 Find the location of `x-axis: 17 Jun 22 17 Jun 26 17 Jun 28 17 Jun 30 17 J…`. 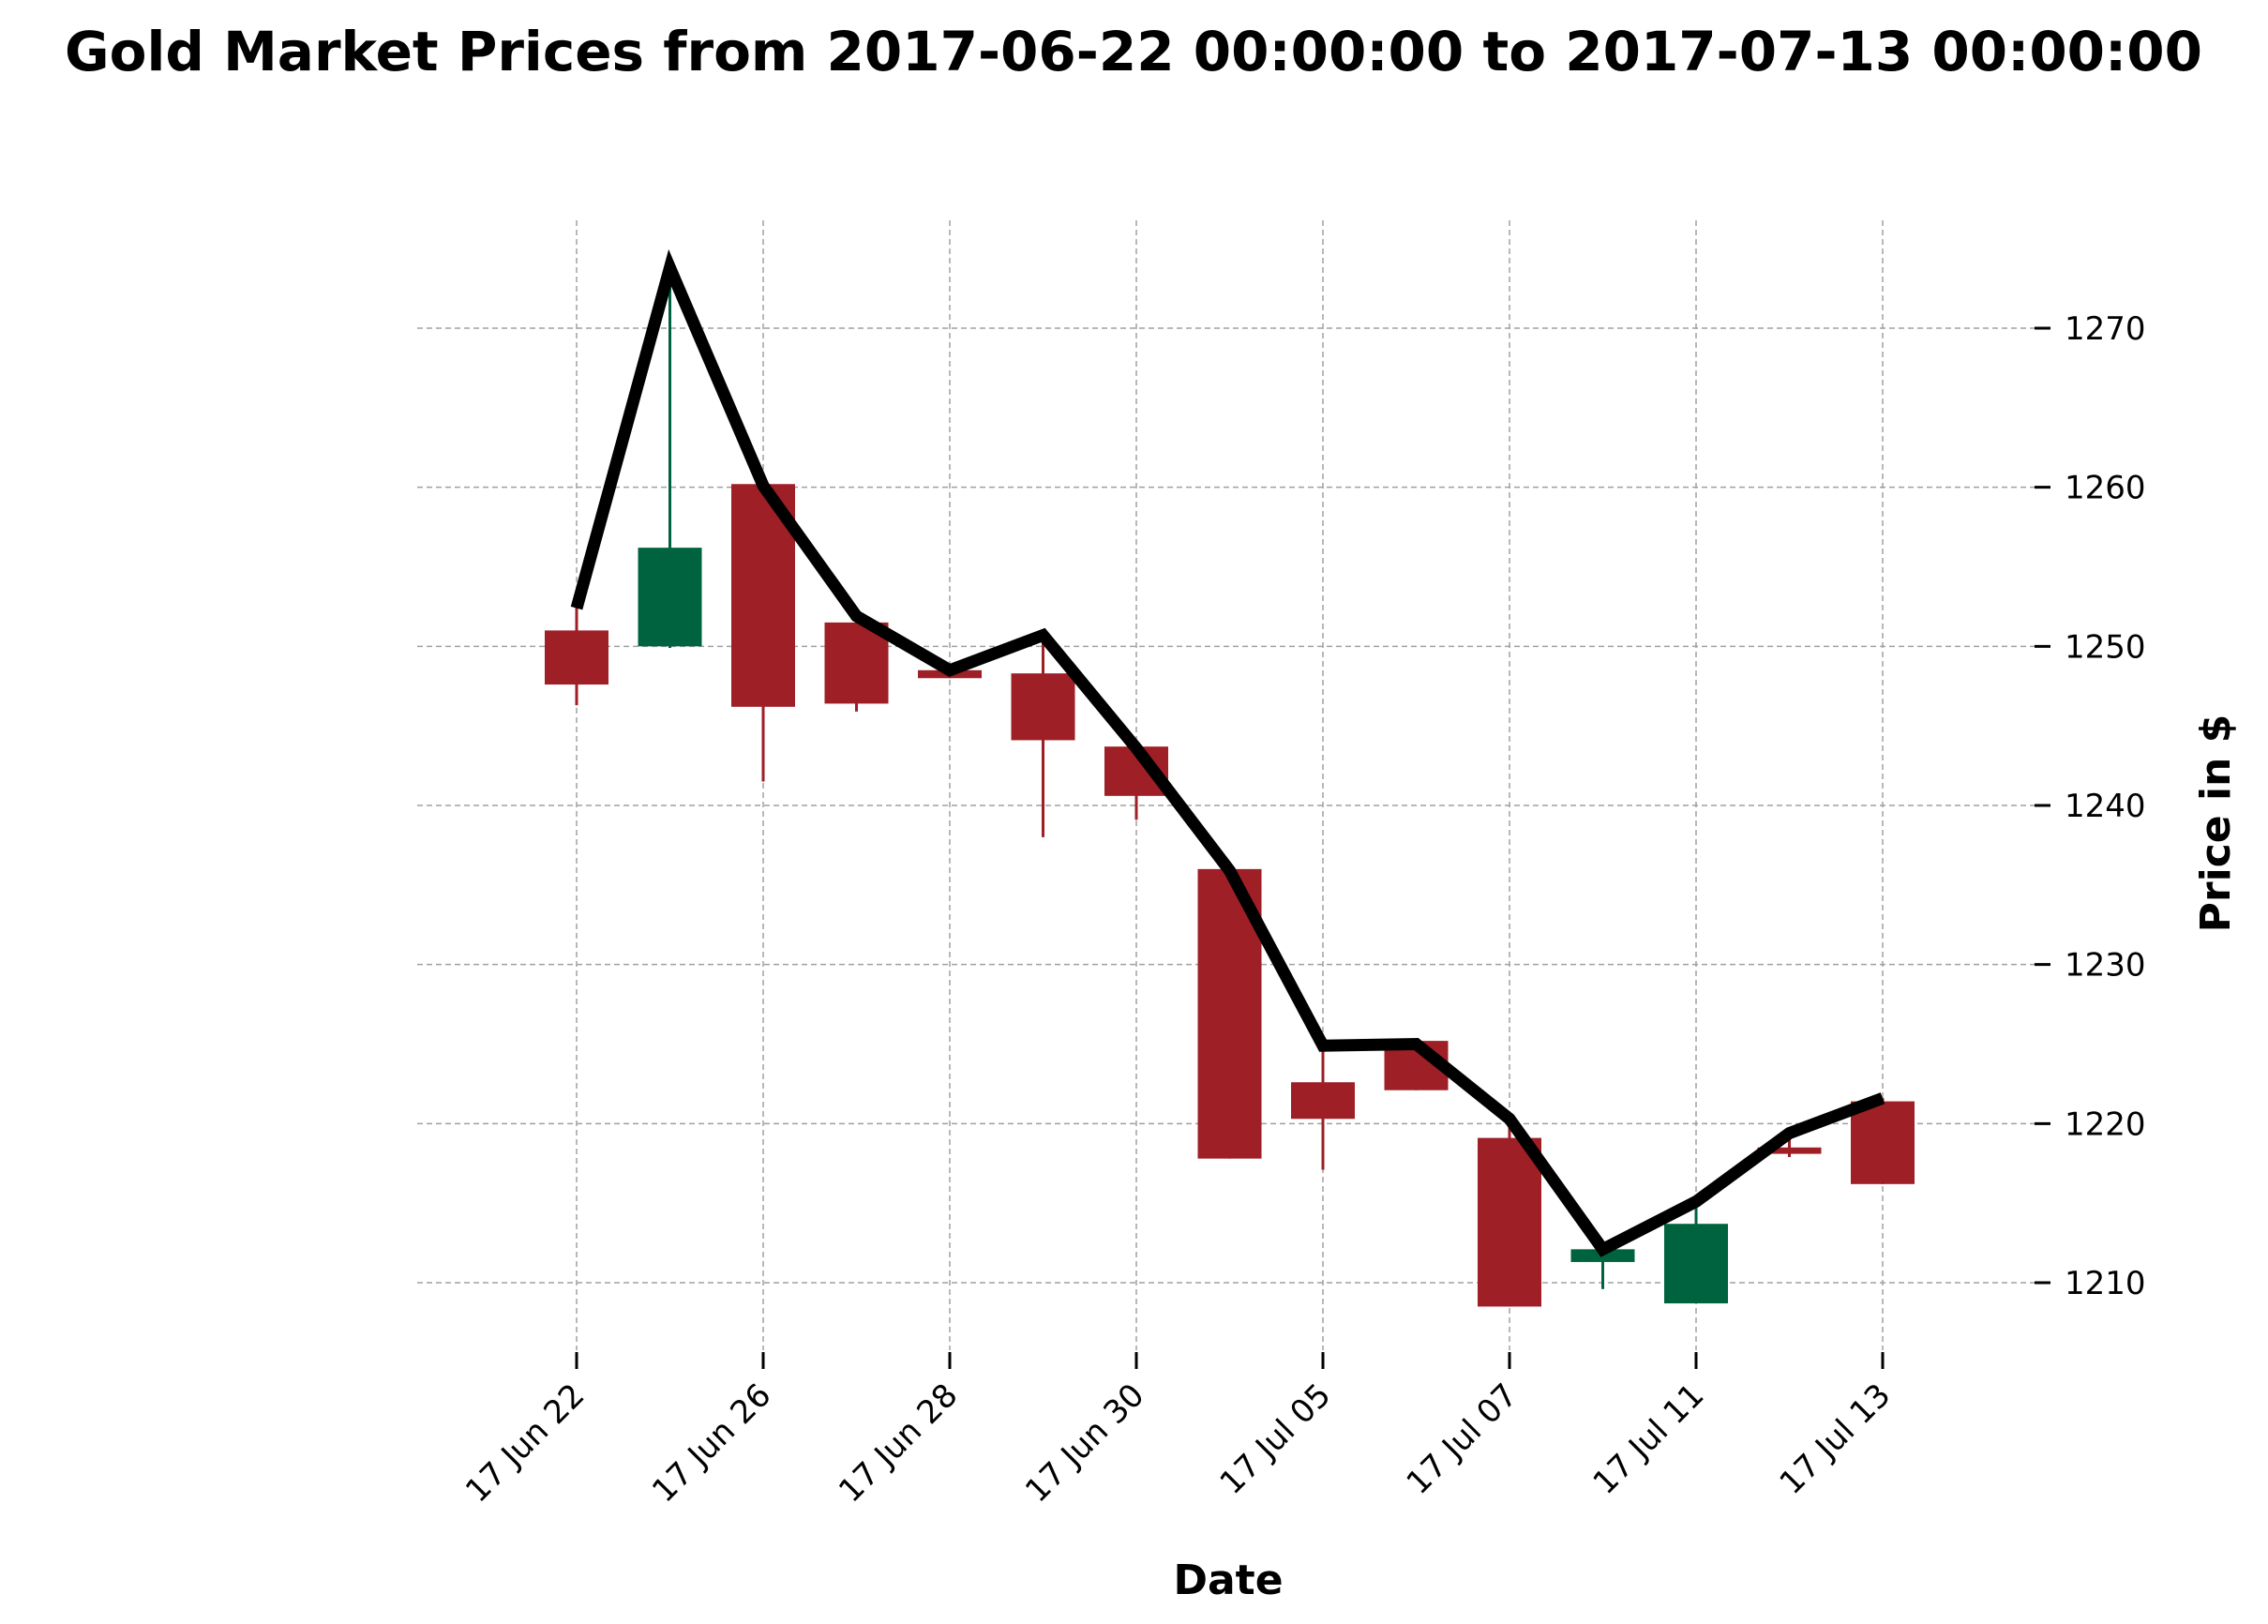

x-axis: 17 Jun 22 17 Jun 26 17 Jun 28 17 Jun 30 17 J… is located at coordinates (1178, 1431).